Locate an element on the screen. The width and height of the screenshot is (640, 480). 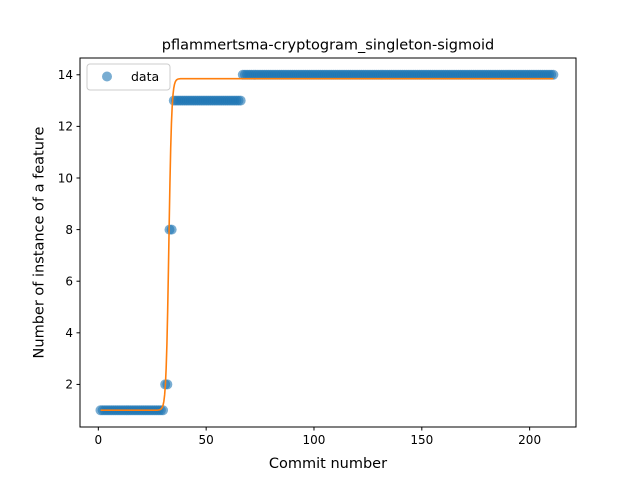
y-axis-ticks: 2 4 6 8 10 12 14 is located at coordinates (69, 230).